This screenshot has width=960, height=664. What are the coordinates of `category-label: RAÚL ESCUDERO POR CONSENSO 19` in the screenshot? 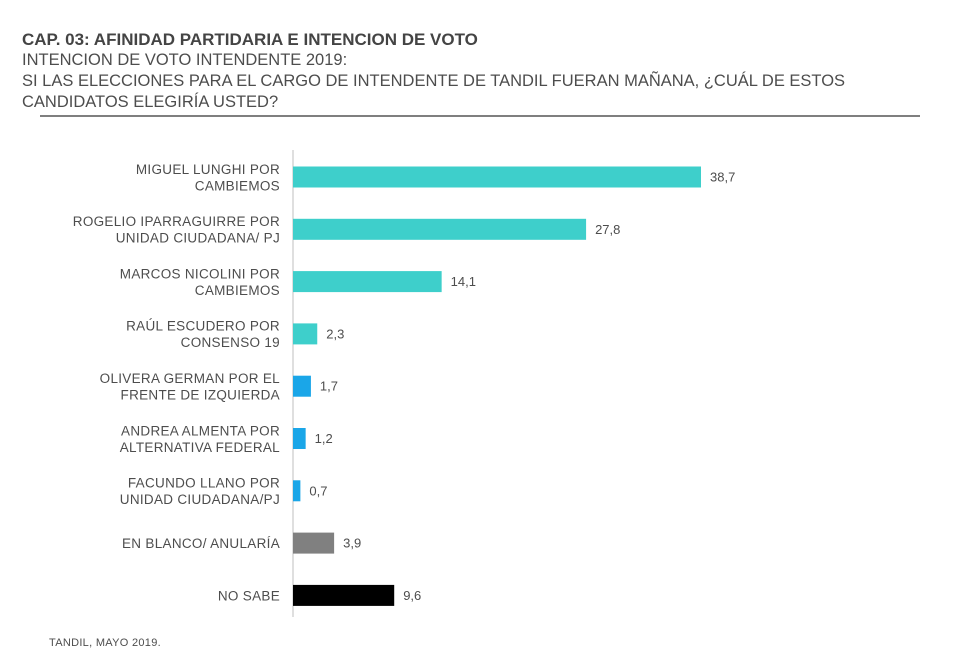 It's located at (203, 335).